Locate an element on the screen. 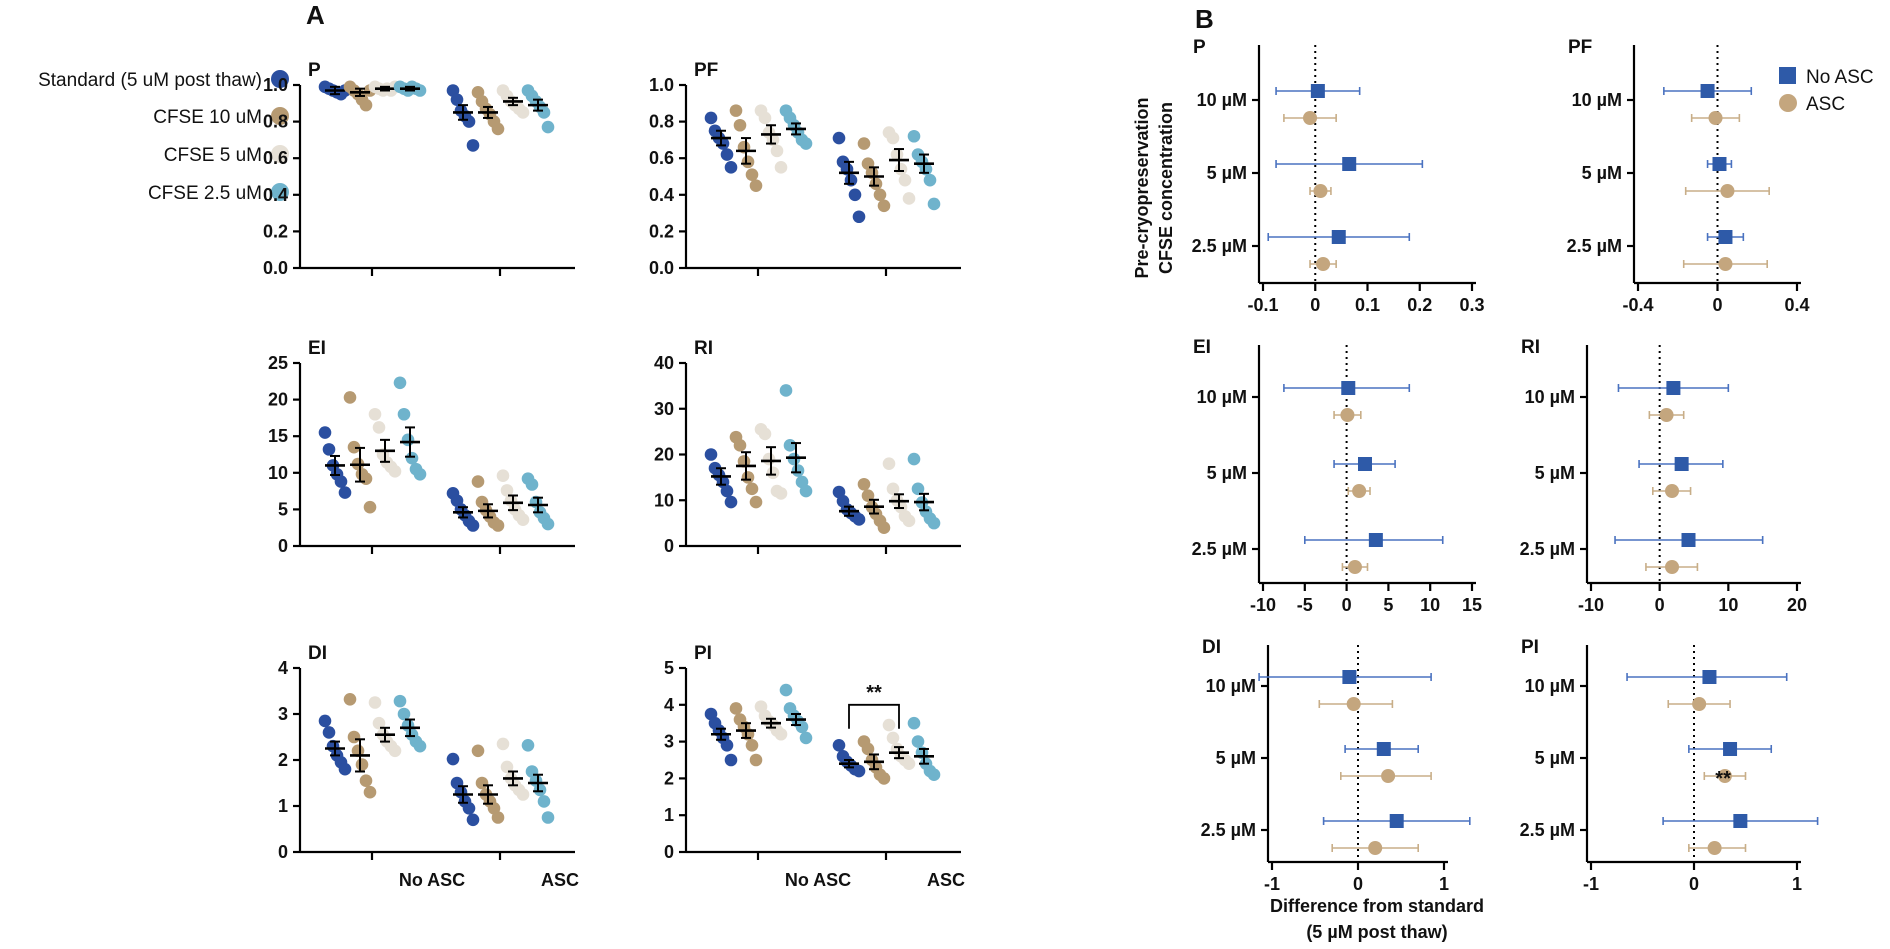 The height and width of the screenshot is (949, 1890). legend-marker-cfse5 is located at coordinates (280, 154).